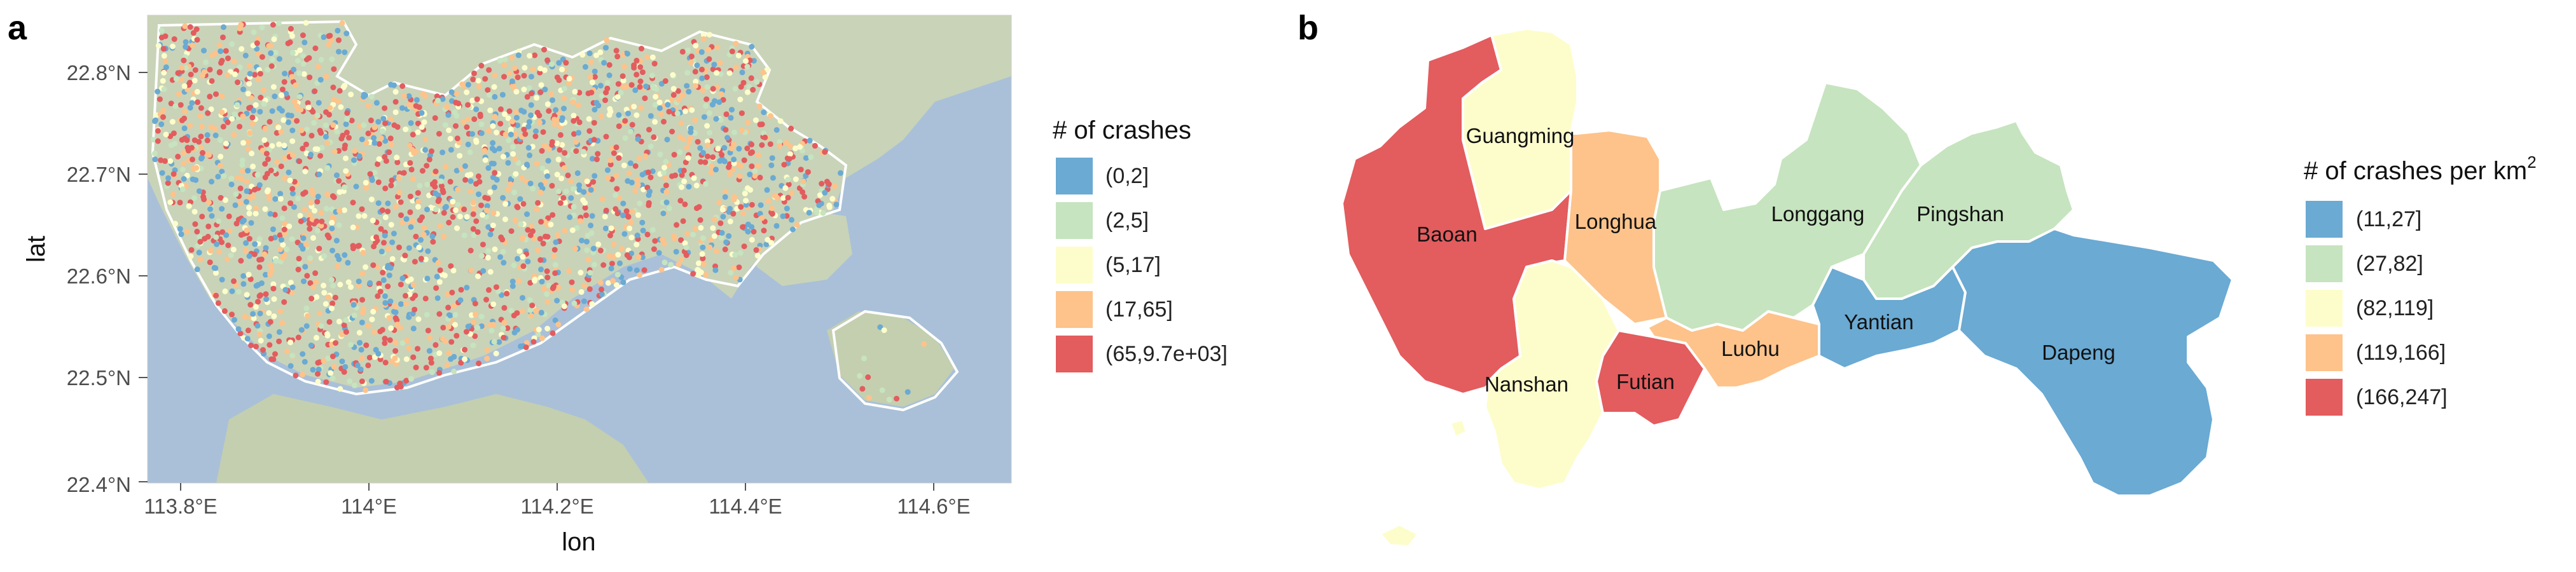 The image size is (2576, 572). What do you see at coordinates (2420, 169) in the screenshot?
I see `legend-title: # of crashes per km2` at bounding box center [2420, 169].